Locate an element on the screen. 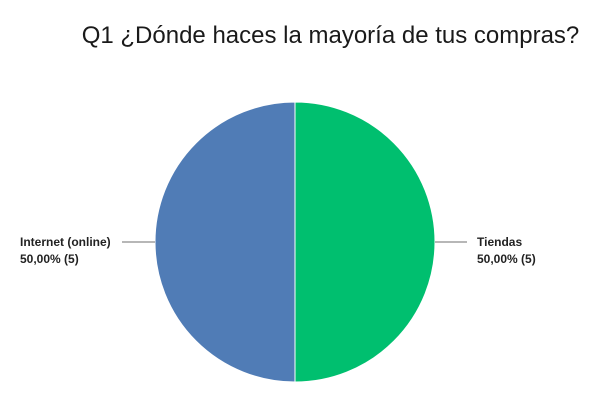 This screenshot has width=601, height=415. slice-label-internet-value: 50,00% (5) is located at coordinates (65, 259).